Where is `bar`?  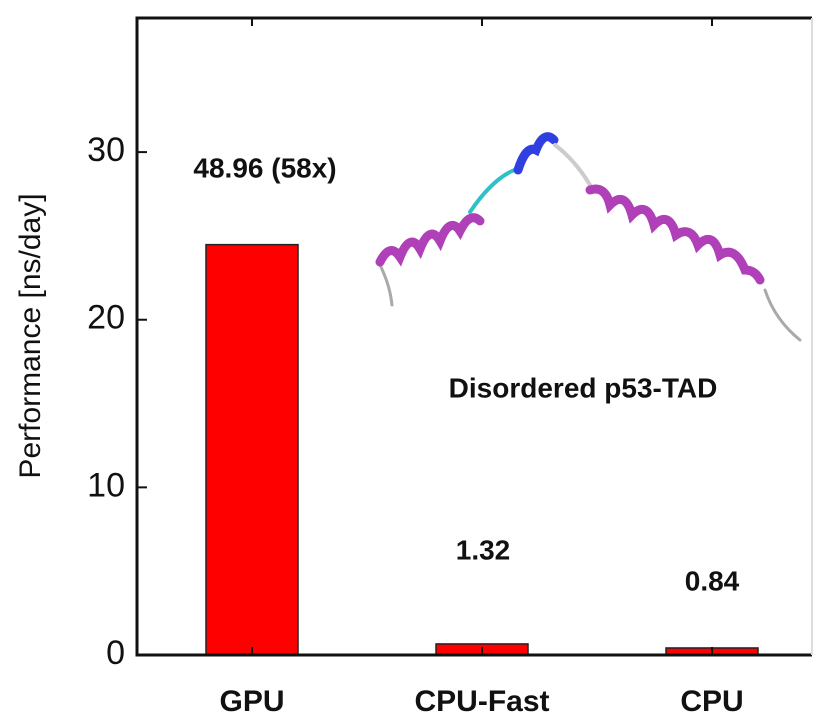 bar is located at coordinates (252, 449).